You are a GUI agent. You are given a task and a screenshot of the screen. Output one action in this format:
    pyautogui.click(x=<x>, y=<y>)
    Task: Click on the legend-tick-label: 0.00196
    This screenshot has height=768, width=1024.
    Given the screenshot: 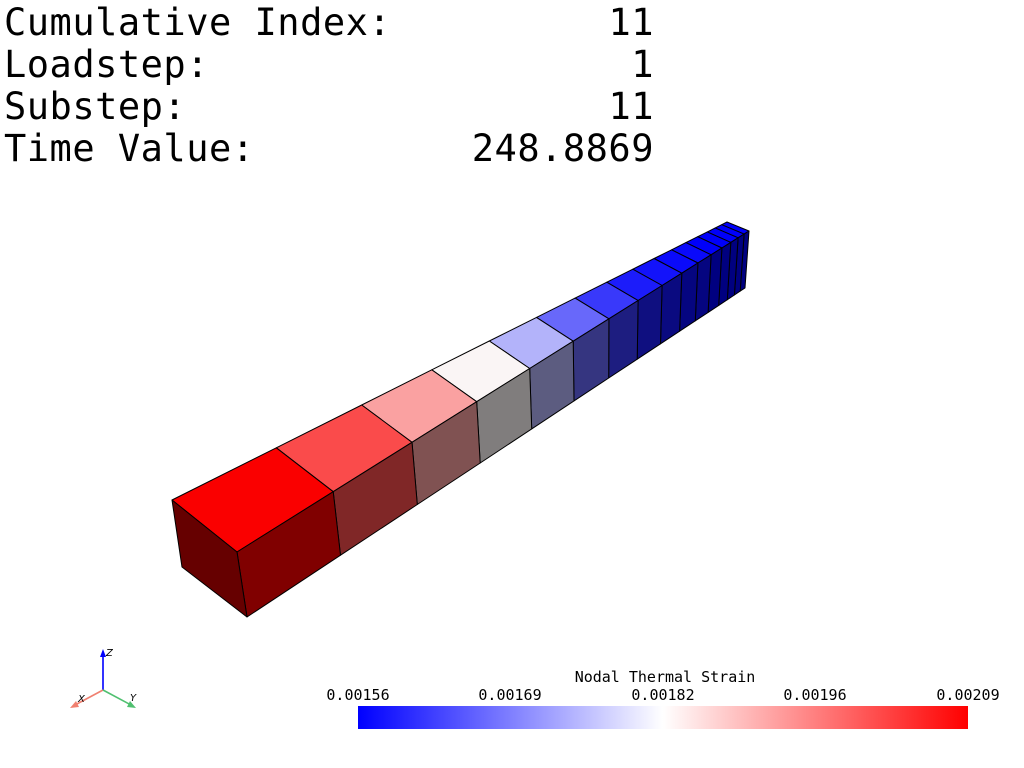 What is the action you would take?
    pyautogui.click(x=815, y=695)
    